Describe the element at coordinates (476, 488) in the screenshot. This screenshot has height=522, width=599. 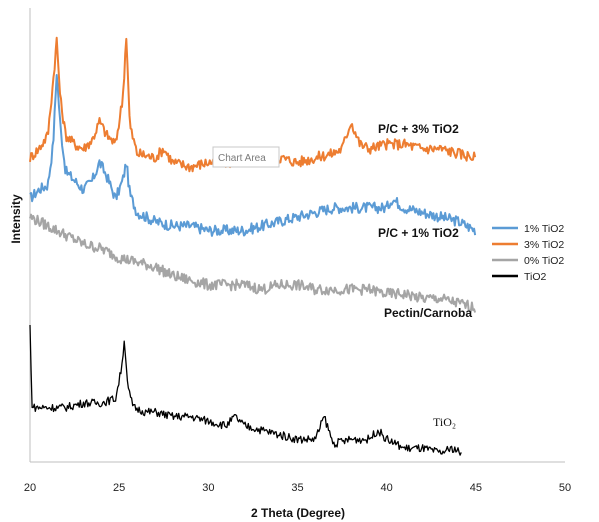
I see `x-tick-label: 45` at that location.